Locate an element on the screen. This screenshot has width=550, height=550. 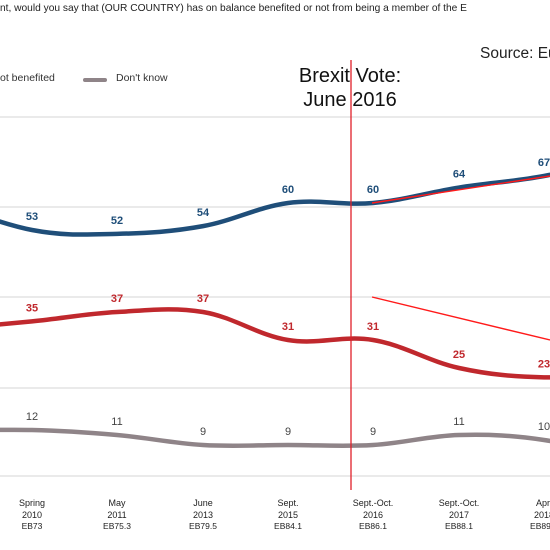
x-tick-label-5-line1: Sept.-Oct. is located at coordinates (373, 503).